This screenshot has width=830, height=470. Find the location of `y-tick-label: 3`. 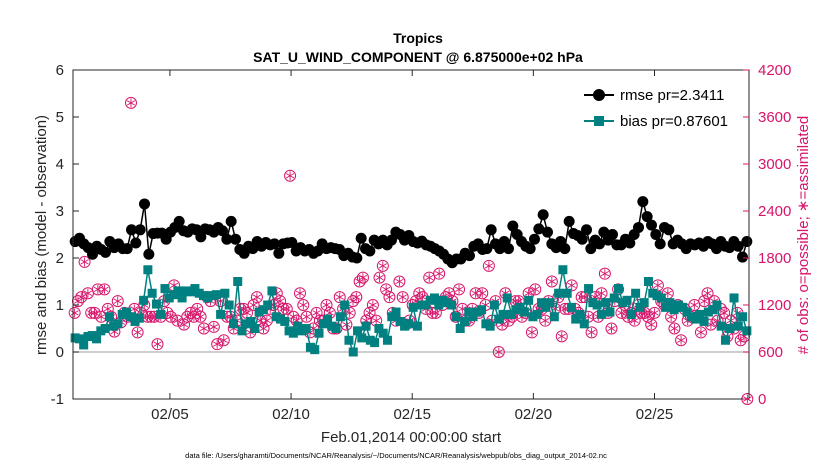

y-tick-label: 3 is located at coordinates (60, 211).